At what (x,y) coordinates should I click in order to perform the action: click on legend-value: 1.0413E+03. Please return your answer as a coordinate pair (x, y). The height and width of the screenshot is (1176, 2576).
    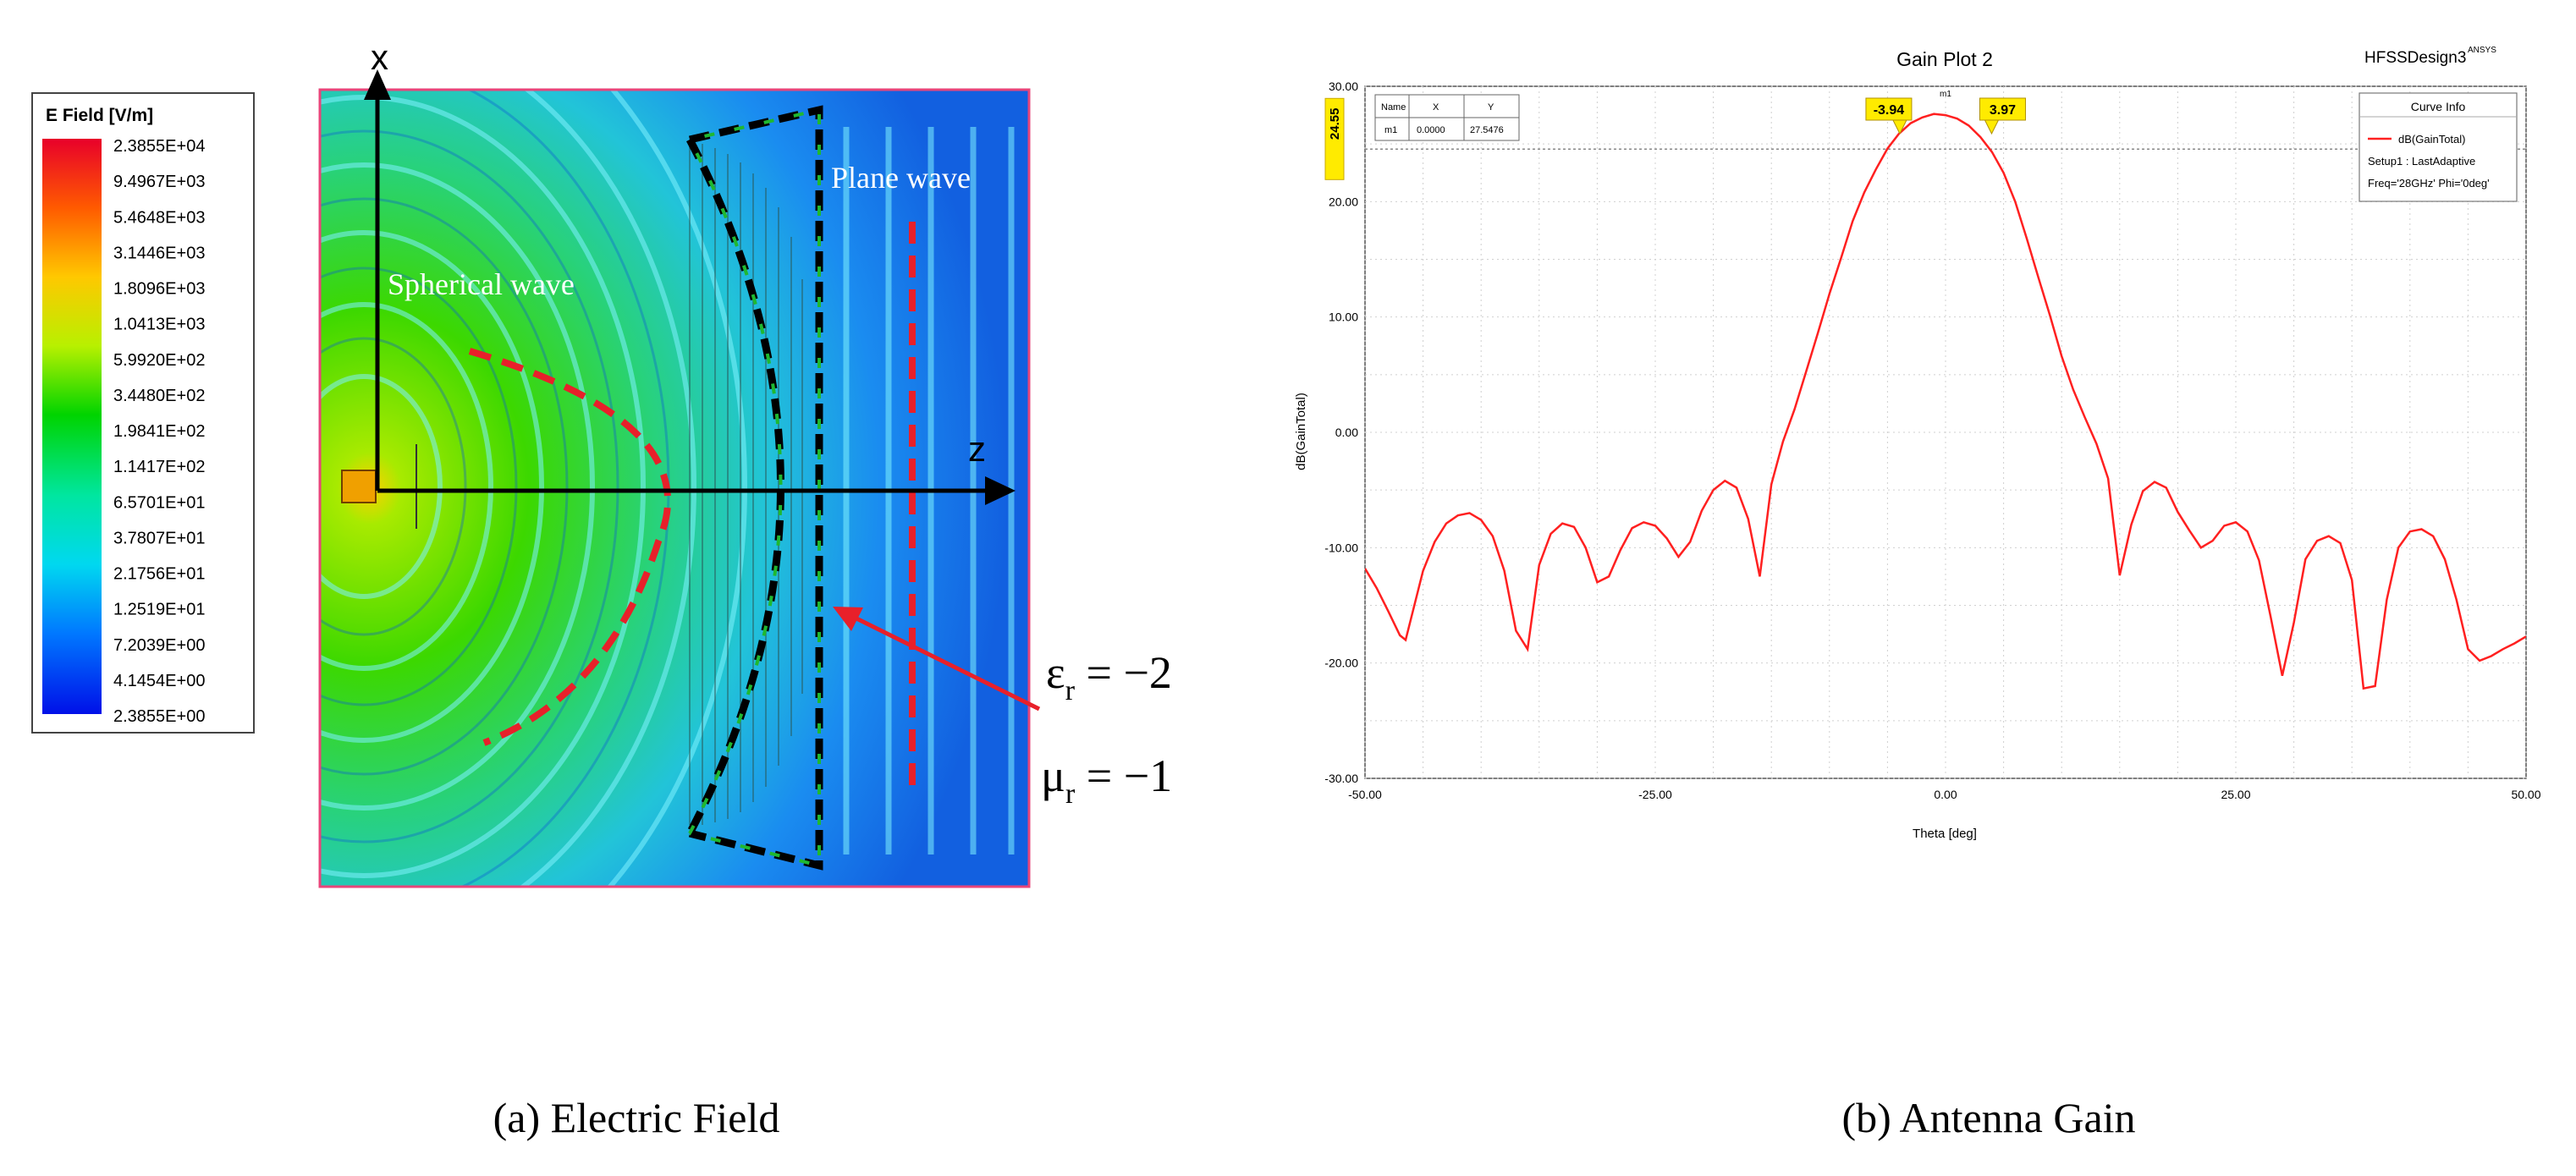
    Looking at the image, I should click on (159, 325).